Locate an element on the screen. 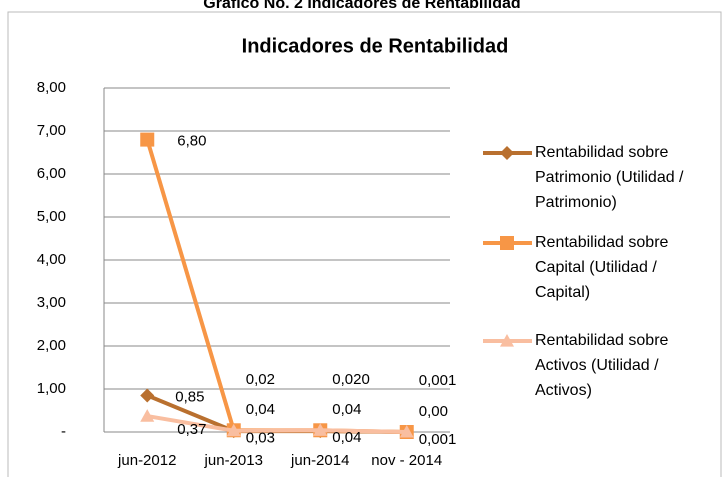 This screenshot has height=477, width=724. chart-title: Indicadores de Rentabilidad is located at coordinates (375, 46).